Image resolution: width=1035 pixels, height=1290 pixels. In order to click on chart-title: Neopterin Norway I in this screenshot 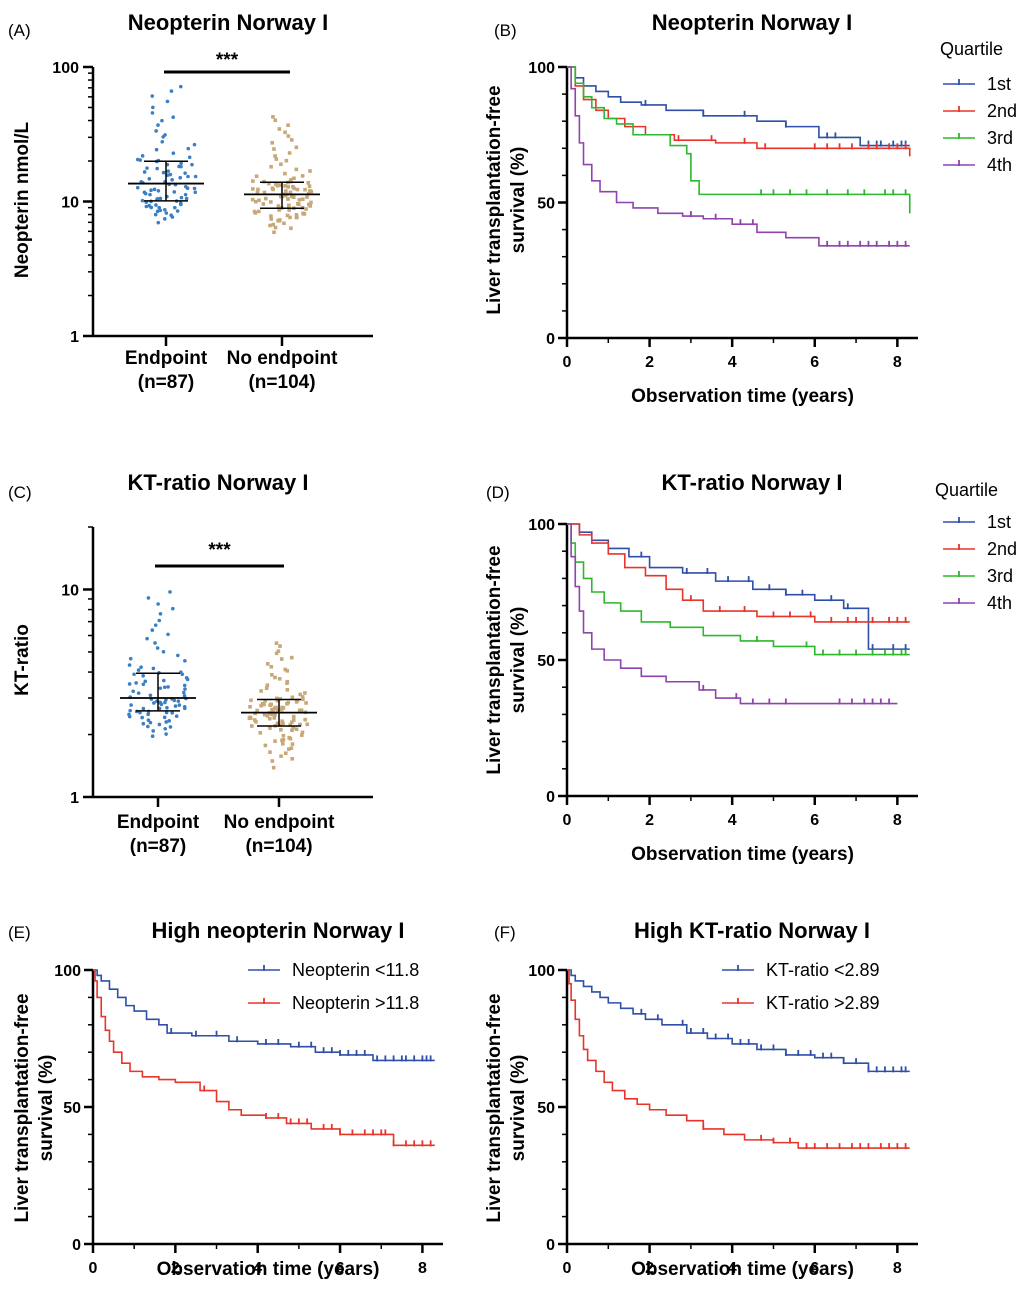, I will do `click(752, 22)`.